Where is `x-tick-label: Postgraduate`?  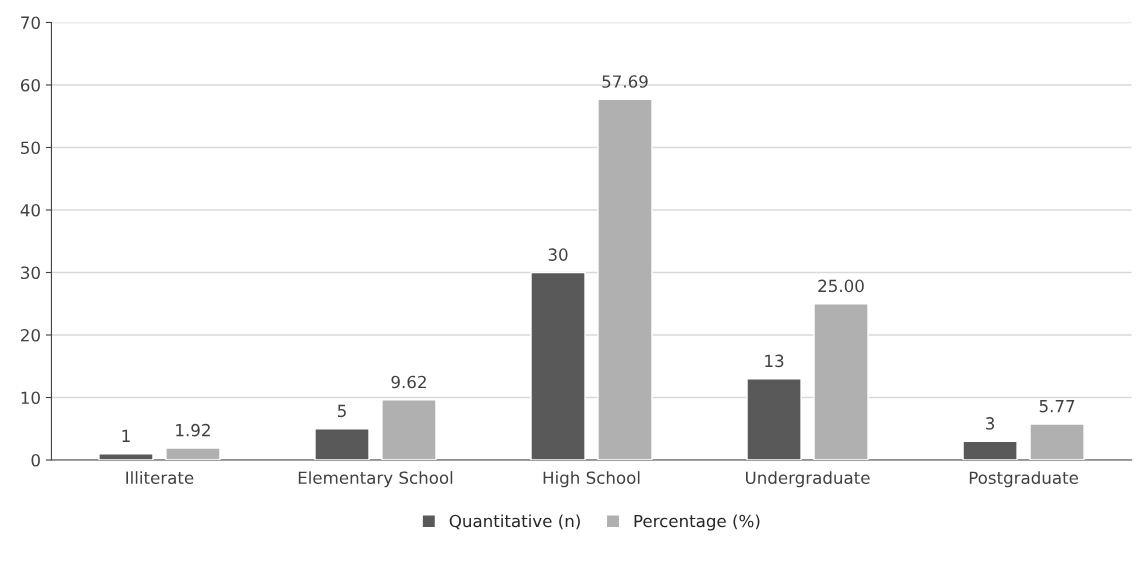 x-tick-label: Postgraduate is located at coordinates (1023, 479).